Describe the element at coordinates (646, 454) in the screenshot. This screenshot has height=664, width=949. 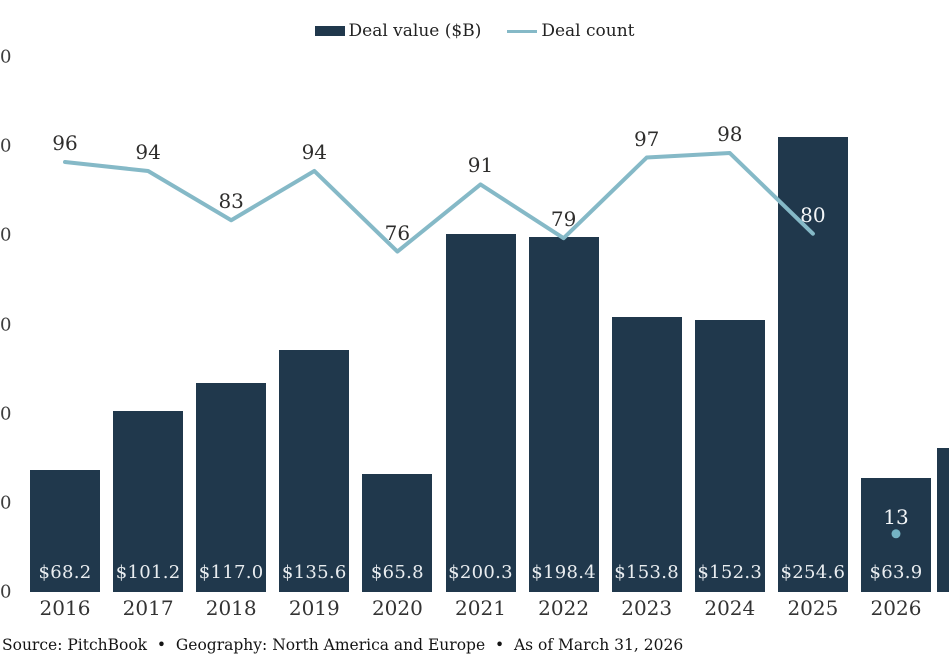
I see `bar-2023: $153.8` at that location.